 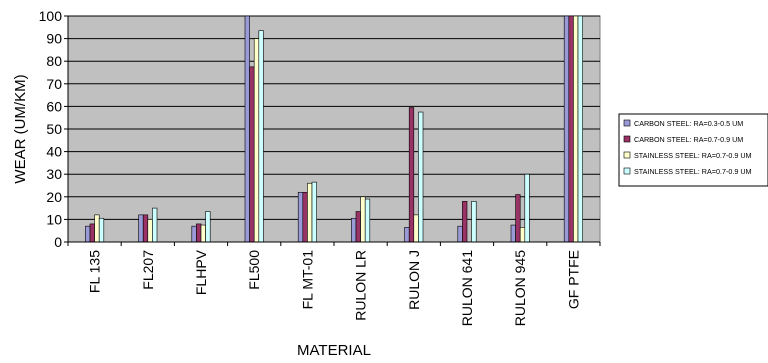 I want to click on x-tick-label: GF PTFE, so click(x=573, y=279).